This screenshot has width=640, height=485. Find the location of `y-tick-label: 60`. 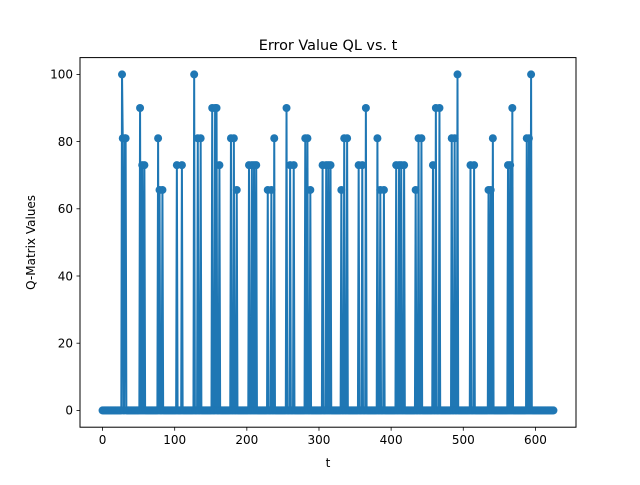

y-tick-label: 60 is located at coordinates (65, 209).